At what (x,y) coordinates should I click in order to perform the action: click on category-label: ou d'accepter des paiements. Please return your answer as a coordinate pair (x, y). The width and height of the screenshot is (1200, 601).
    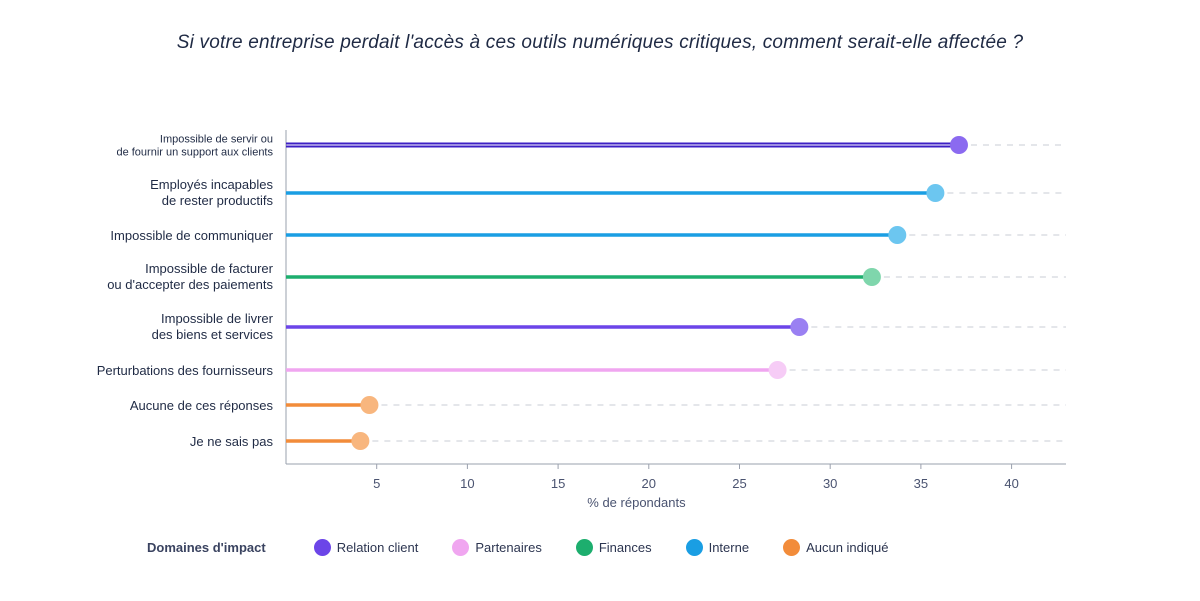
    Looking at the image, I should click on (190, 284).